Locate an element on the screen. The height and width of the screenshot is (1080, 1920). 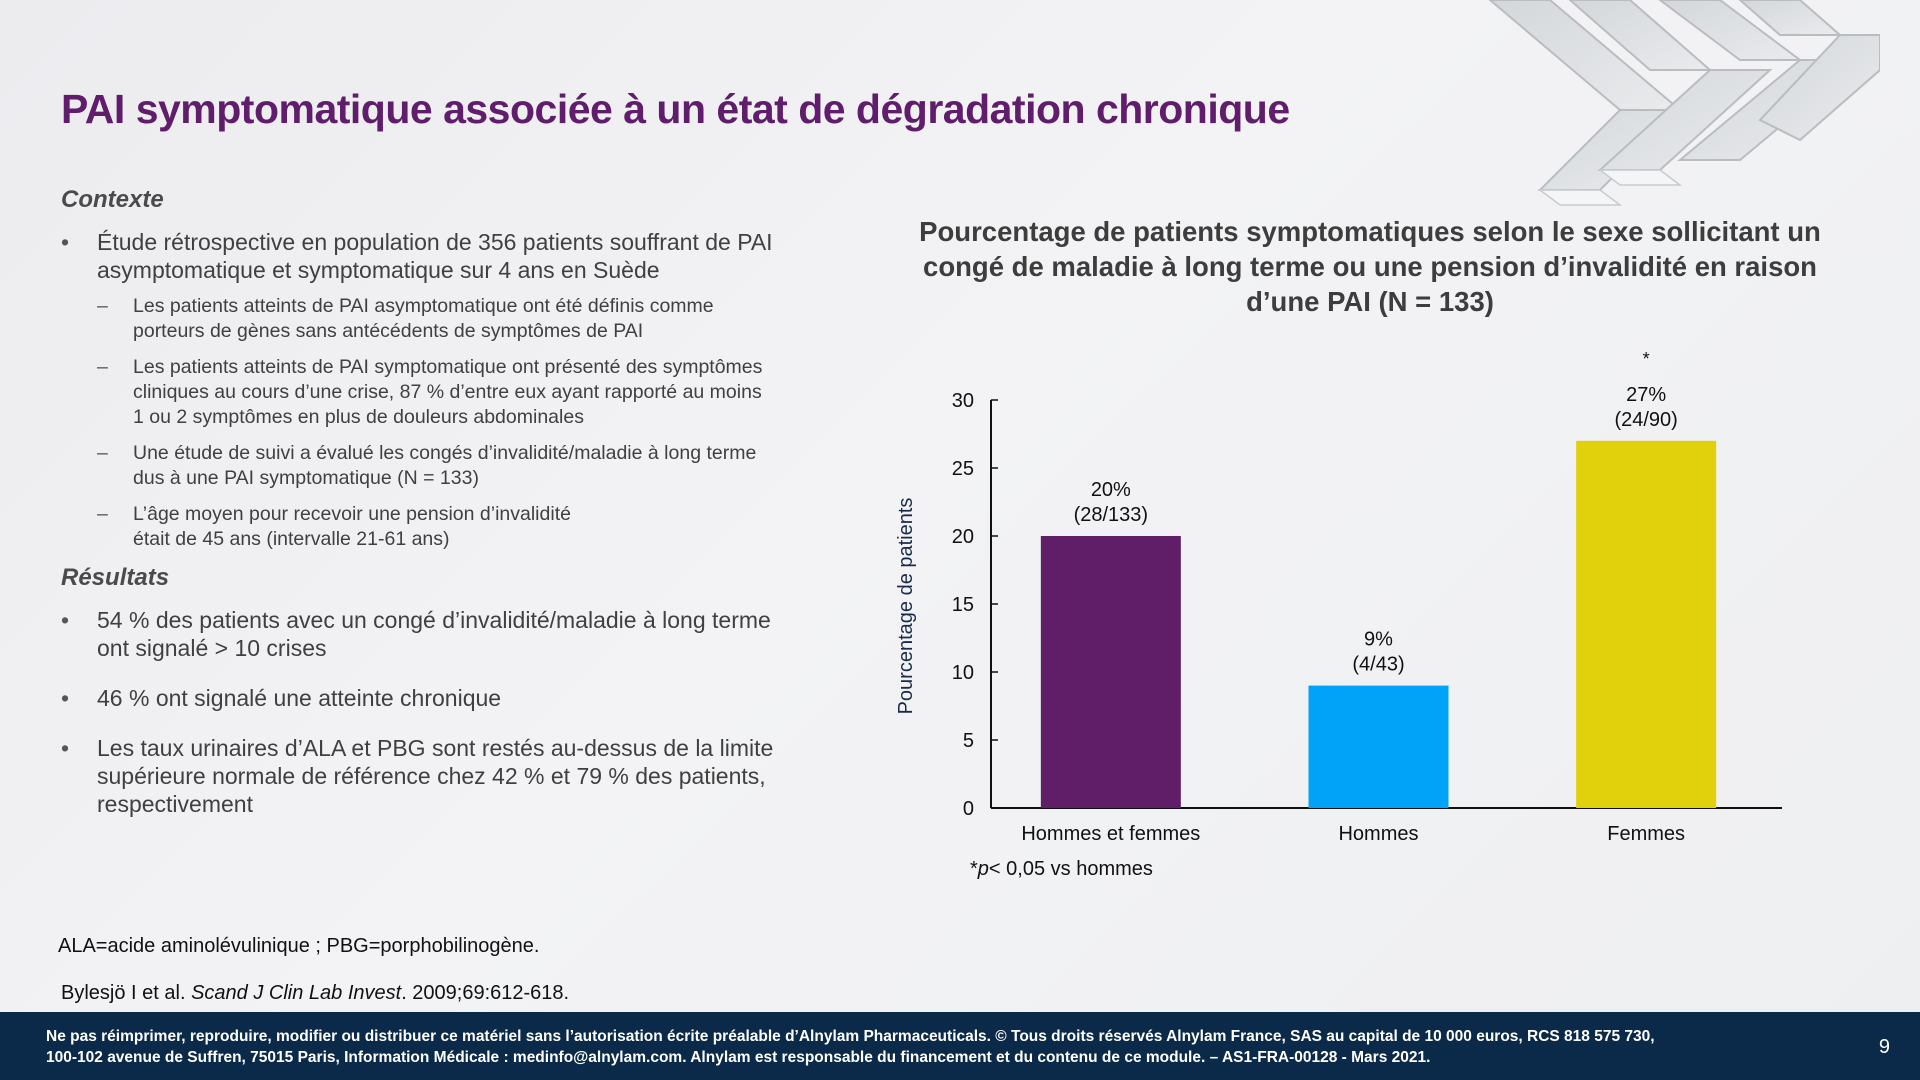
data-label-n: (24/90) is located at coordinates (1645, 420).